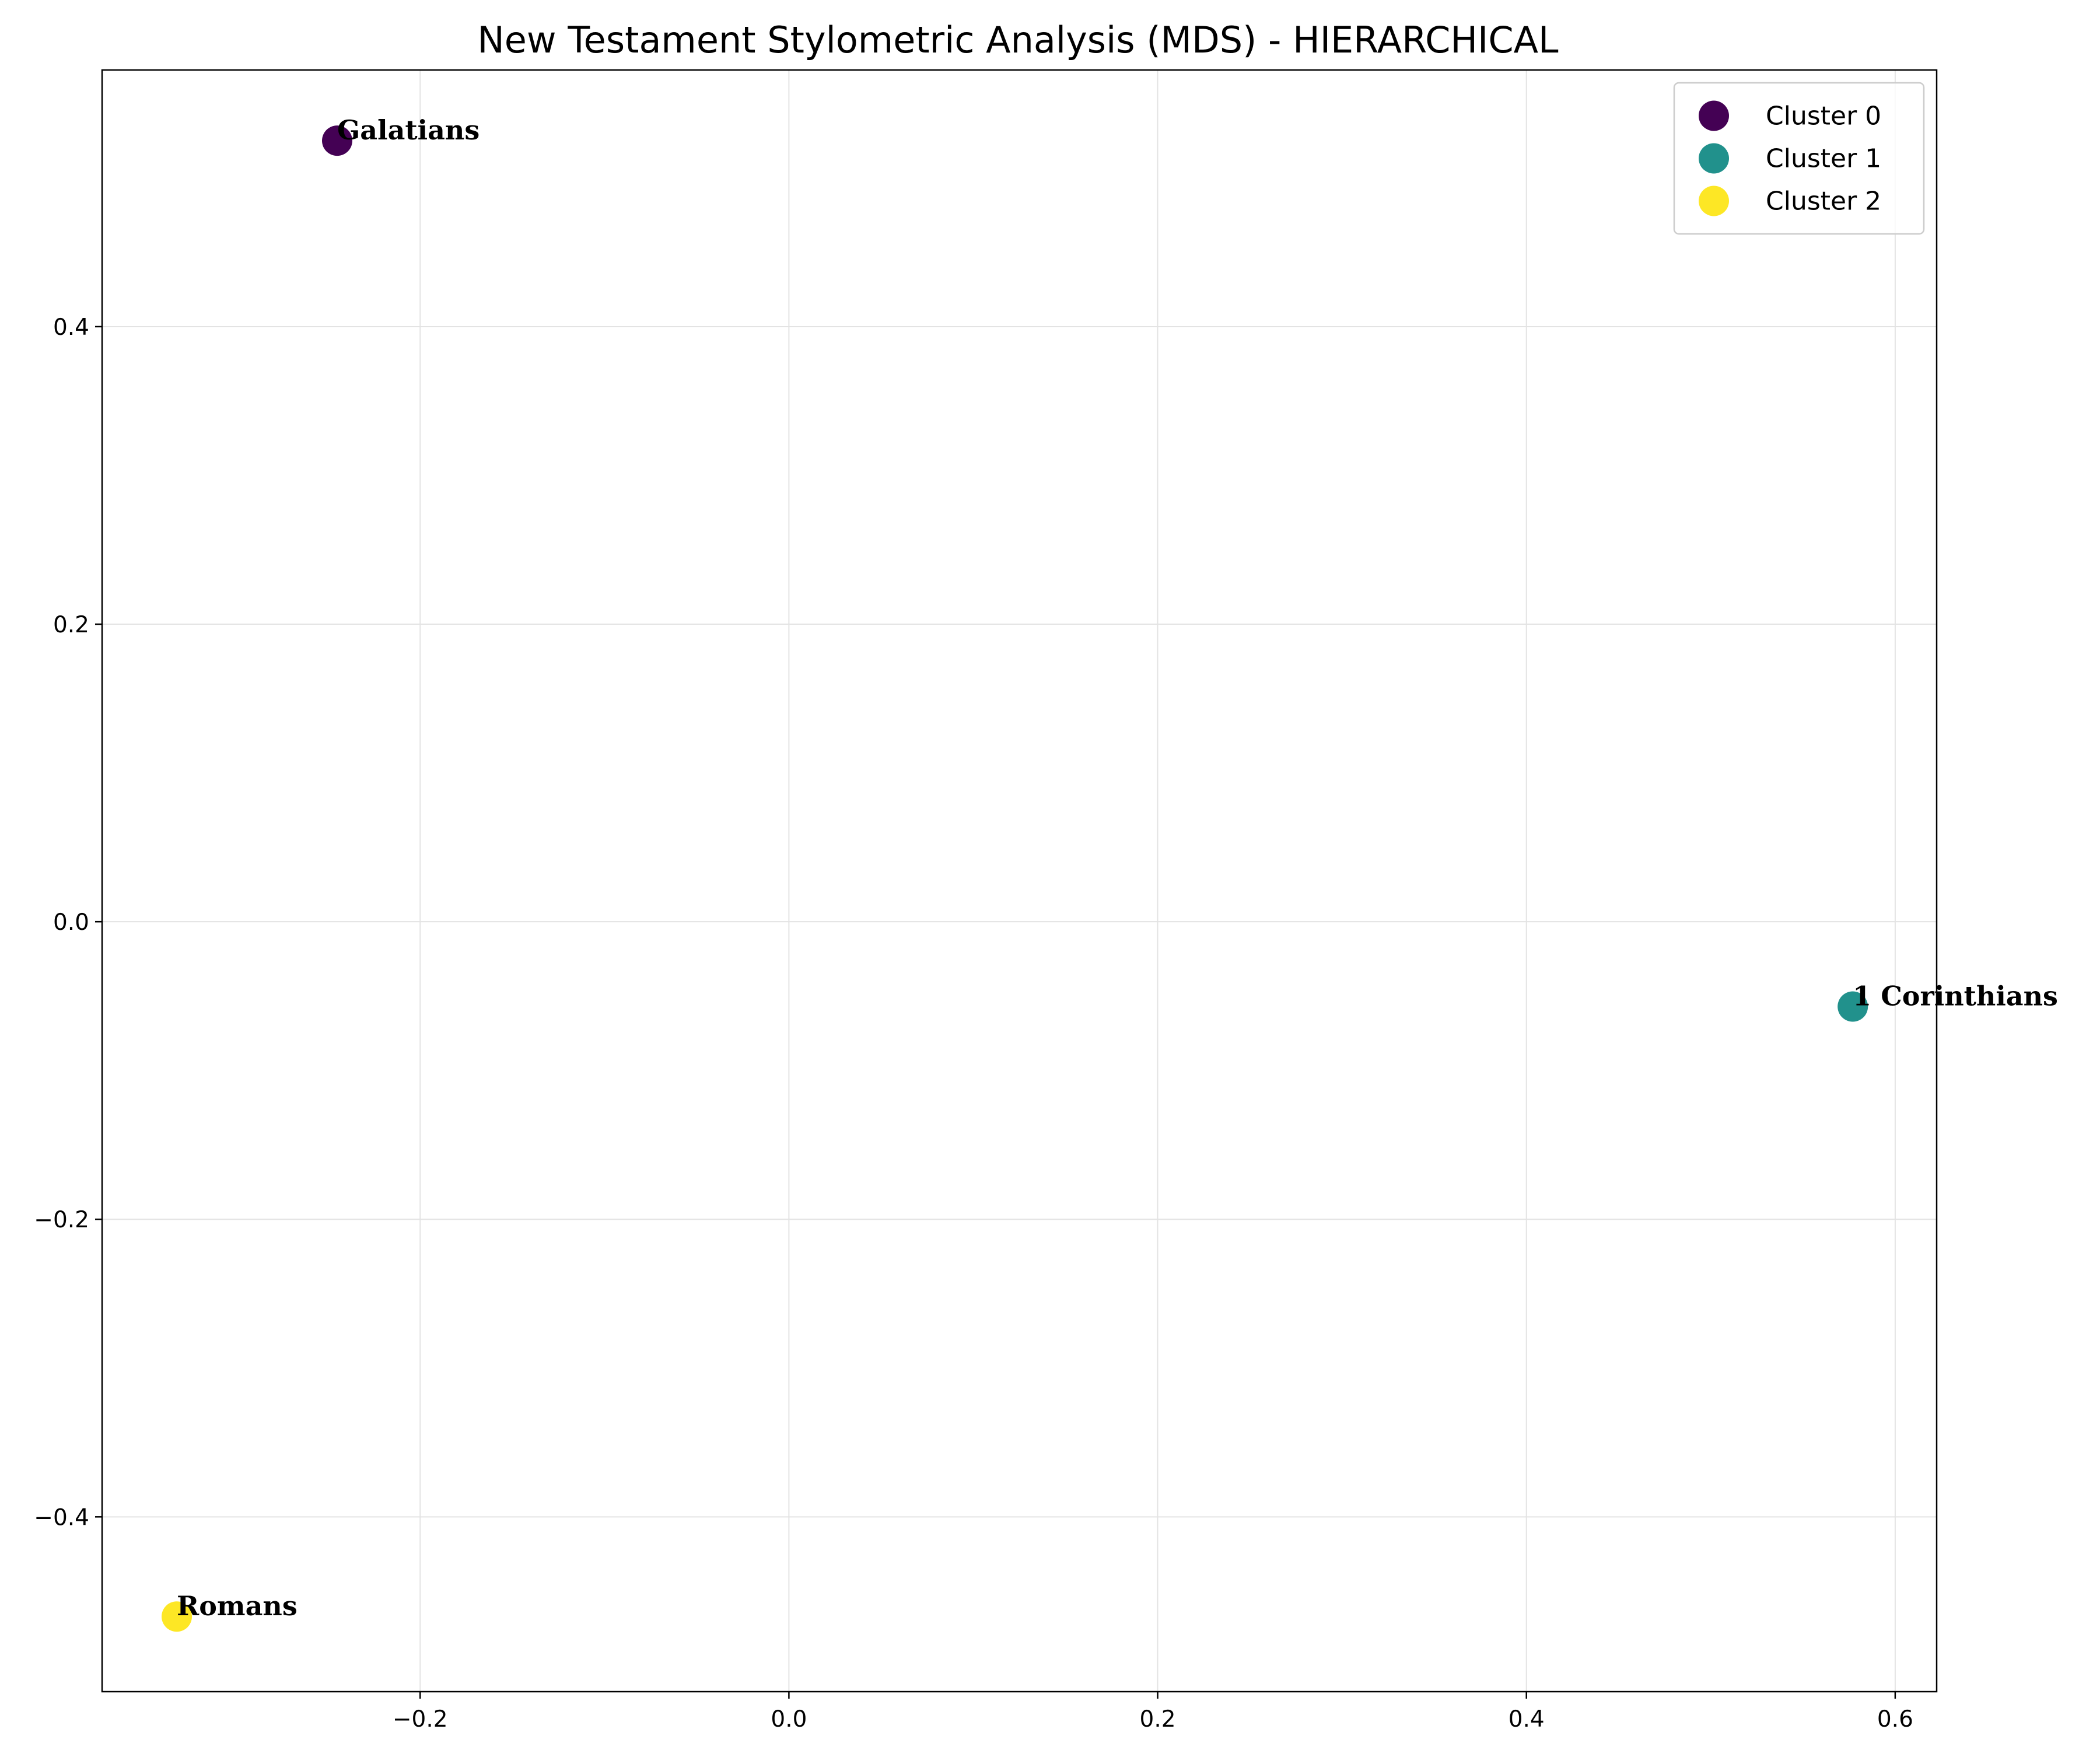 Image resolution: width=2100 pixels, height=1750 pixels. Describe the element at coordinates (61, 1517) in the screenshot. I see `y-tick-label: −0.4` at that location.